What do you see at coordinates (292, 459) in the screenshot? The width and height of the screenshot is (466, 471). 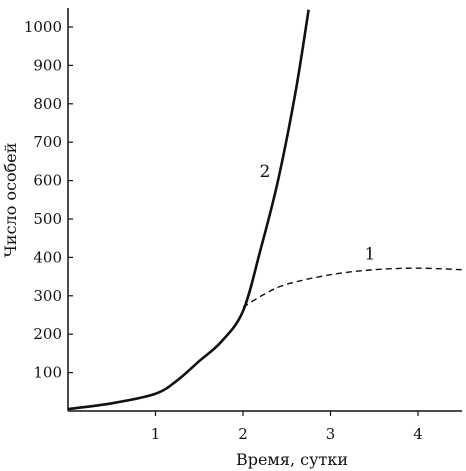 I see `x-axis-title: Время, сутки` at bounding box center [292, 459].